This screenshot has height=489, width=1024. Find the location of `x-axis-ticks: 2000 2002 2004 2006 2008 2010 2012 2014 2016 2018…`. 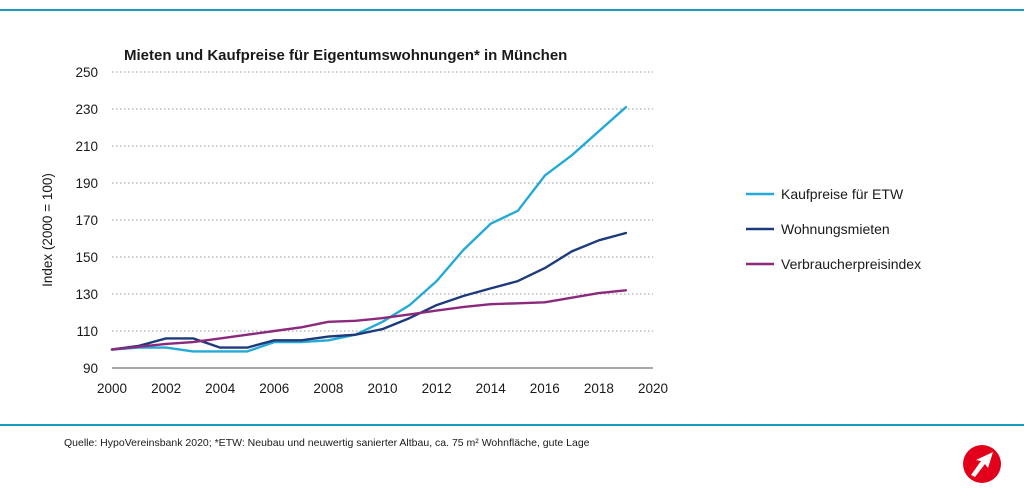

x-axis-ticks: 2000 2002 2004 2006 2008 2010 2012 2014 2016 2018… is located at coordinates (382, 388).